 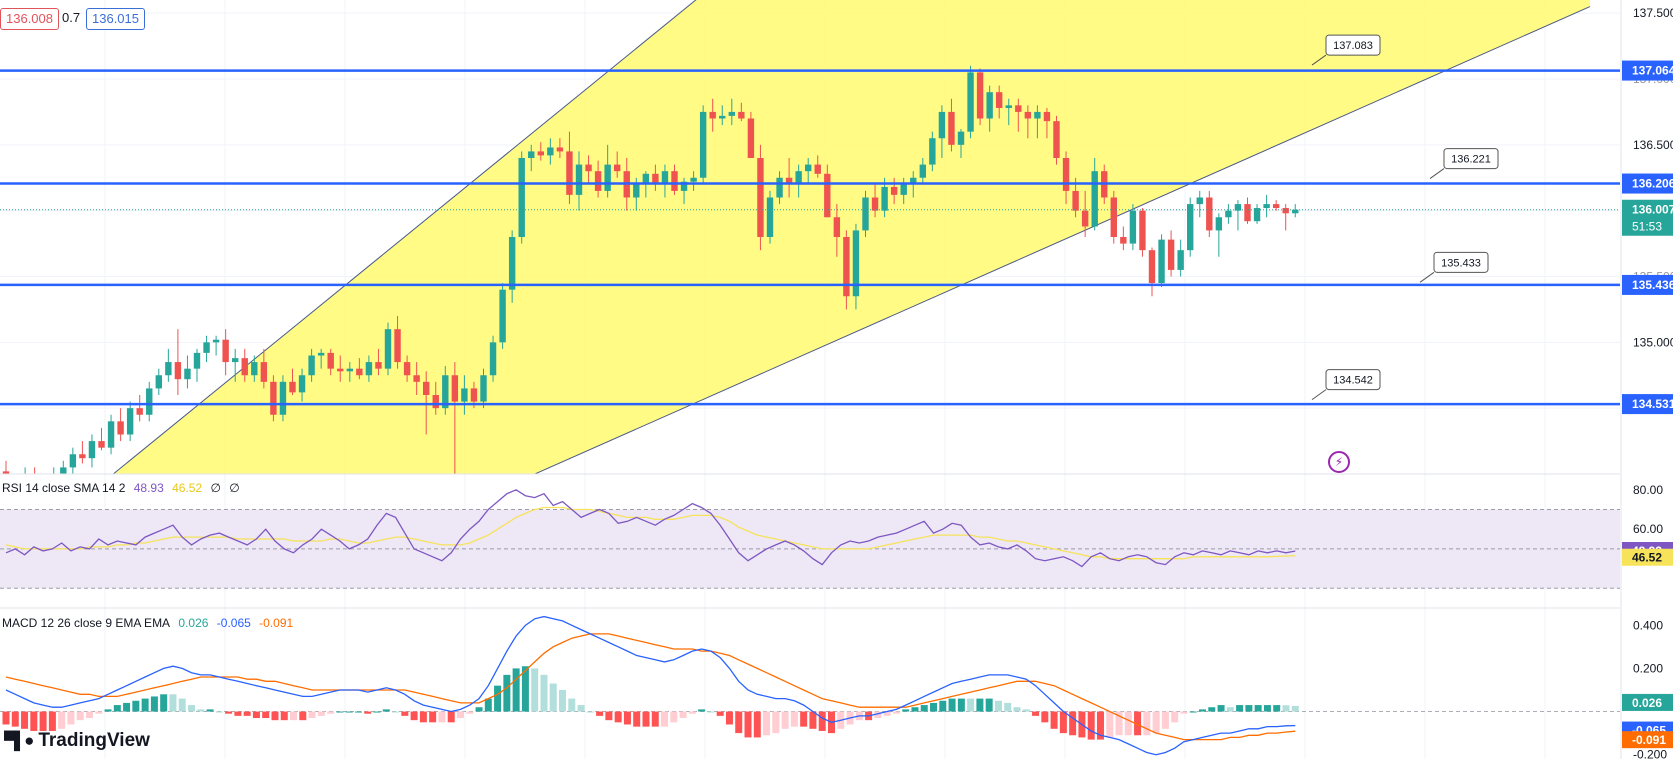 What do you see at coordinates (29, 19) in the screenshot?
I see `sell-price-button: 136.008` at bounding box center [29, 19].